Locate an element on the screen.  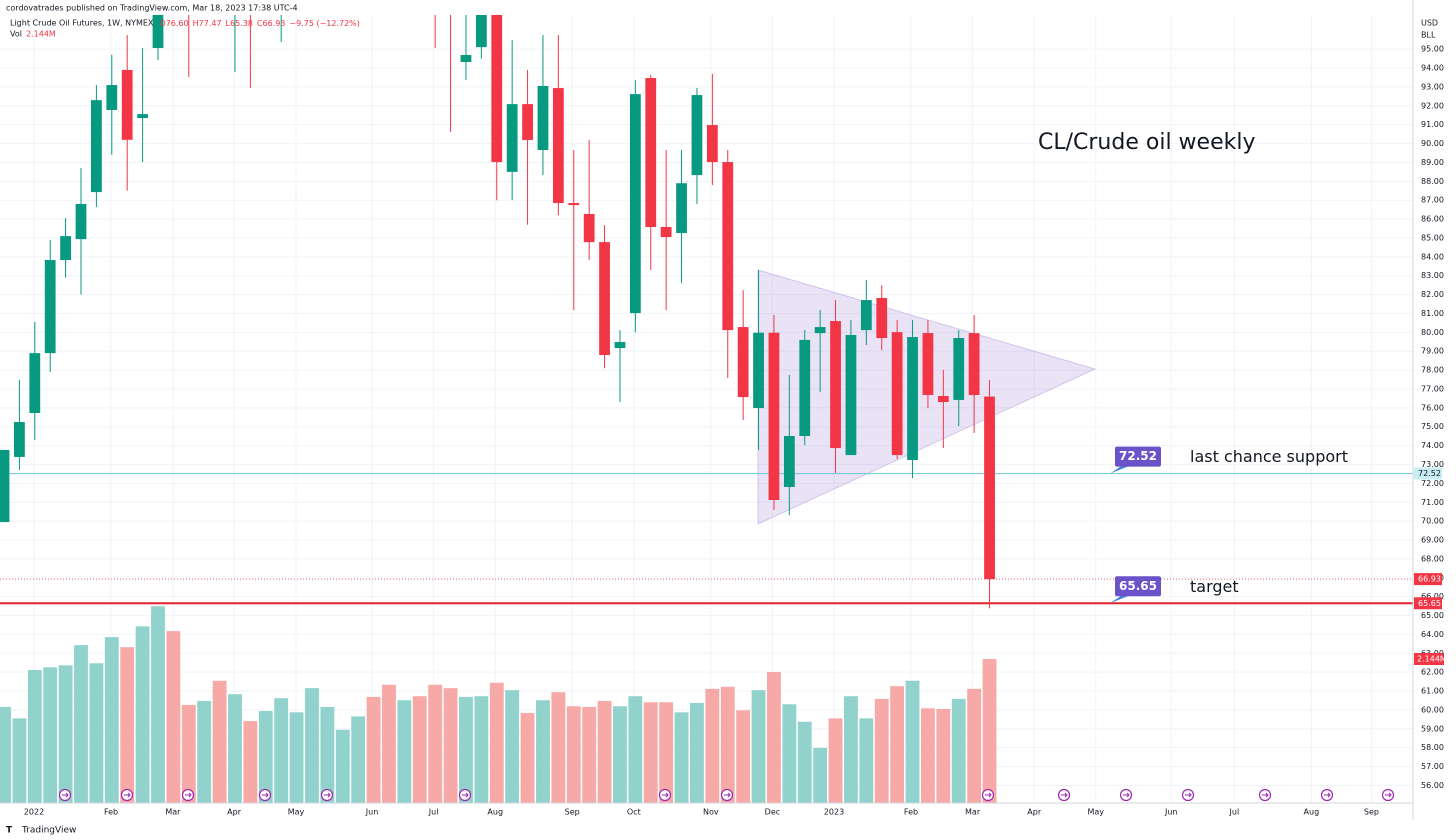
y-tick-label: 91.00 is located at coordinates (1432, 124).